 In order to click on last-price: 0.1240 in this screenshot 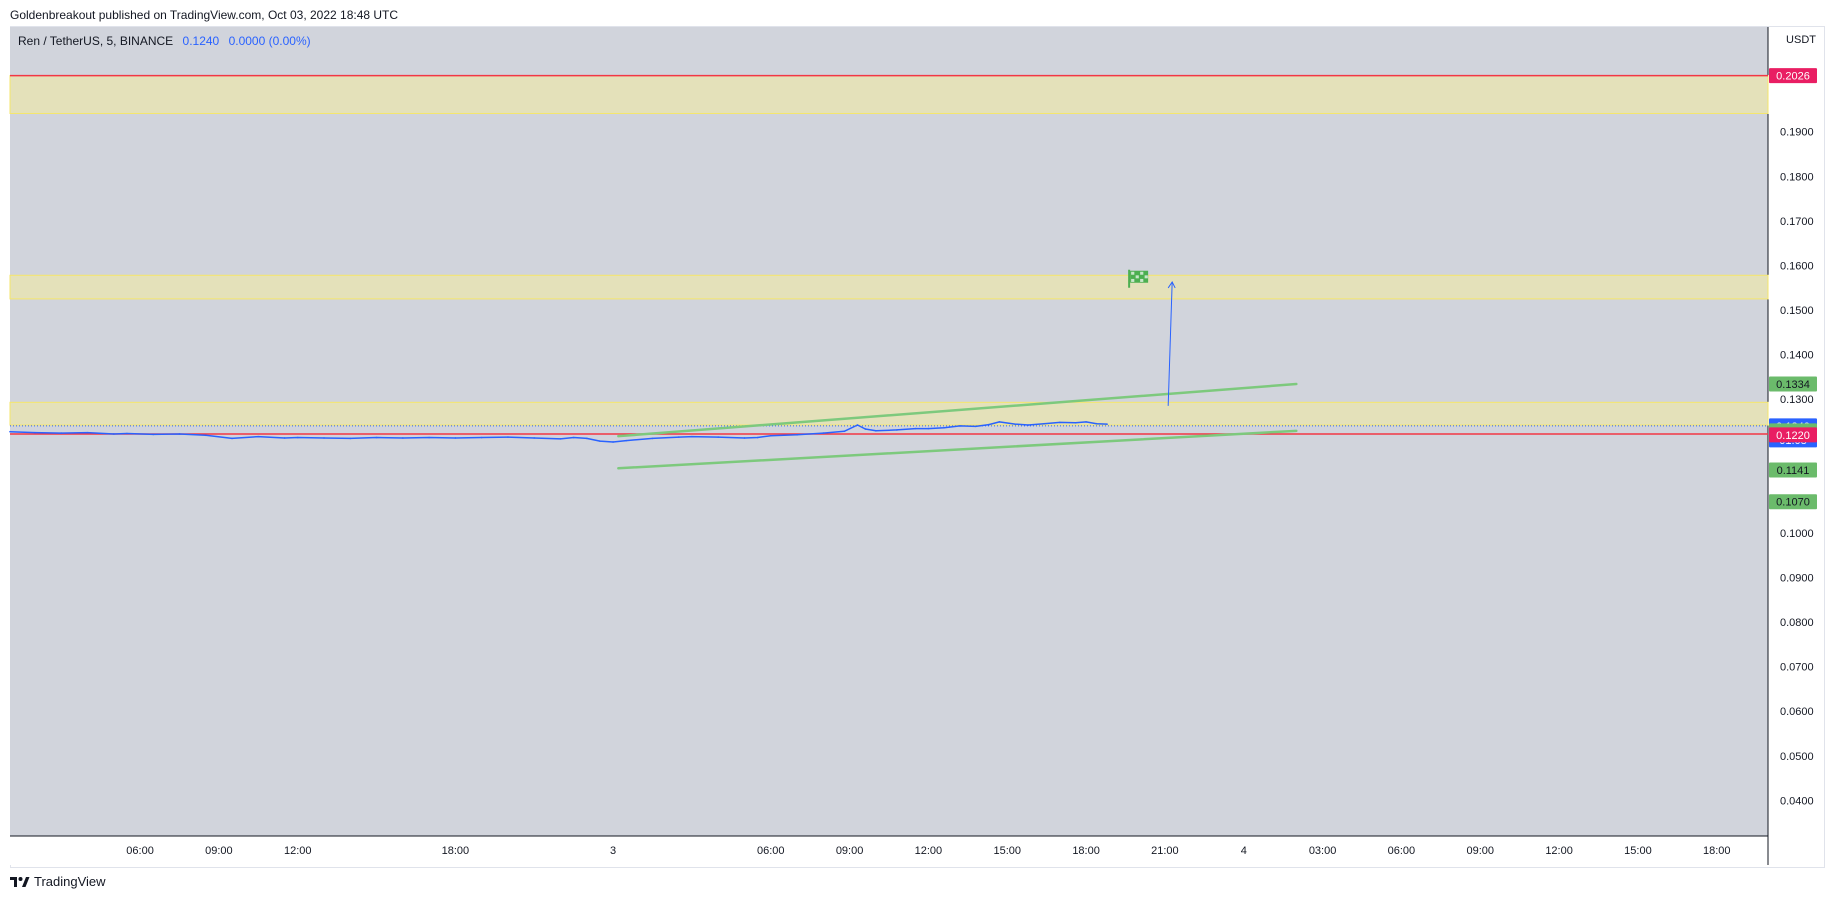, I will do `click(201, 41)`.